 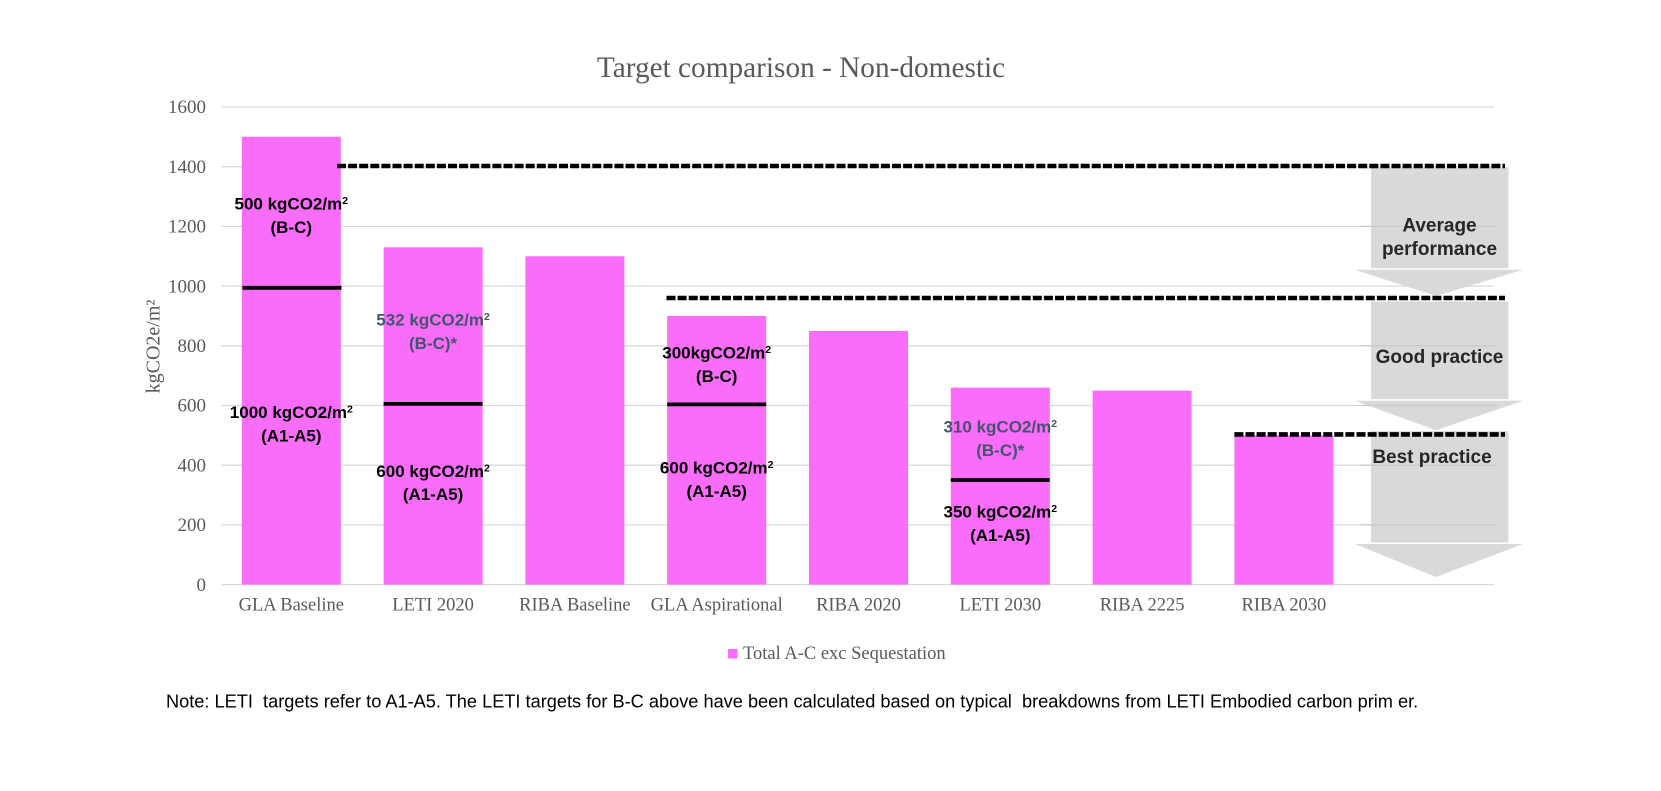 I want to click on svg-text: Total A-C exc Sequestation, so click(x=844, y=654).